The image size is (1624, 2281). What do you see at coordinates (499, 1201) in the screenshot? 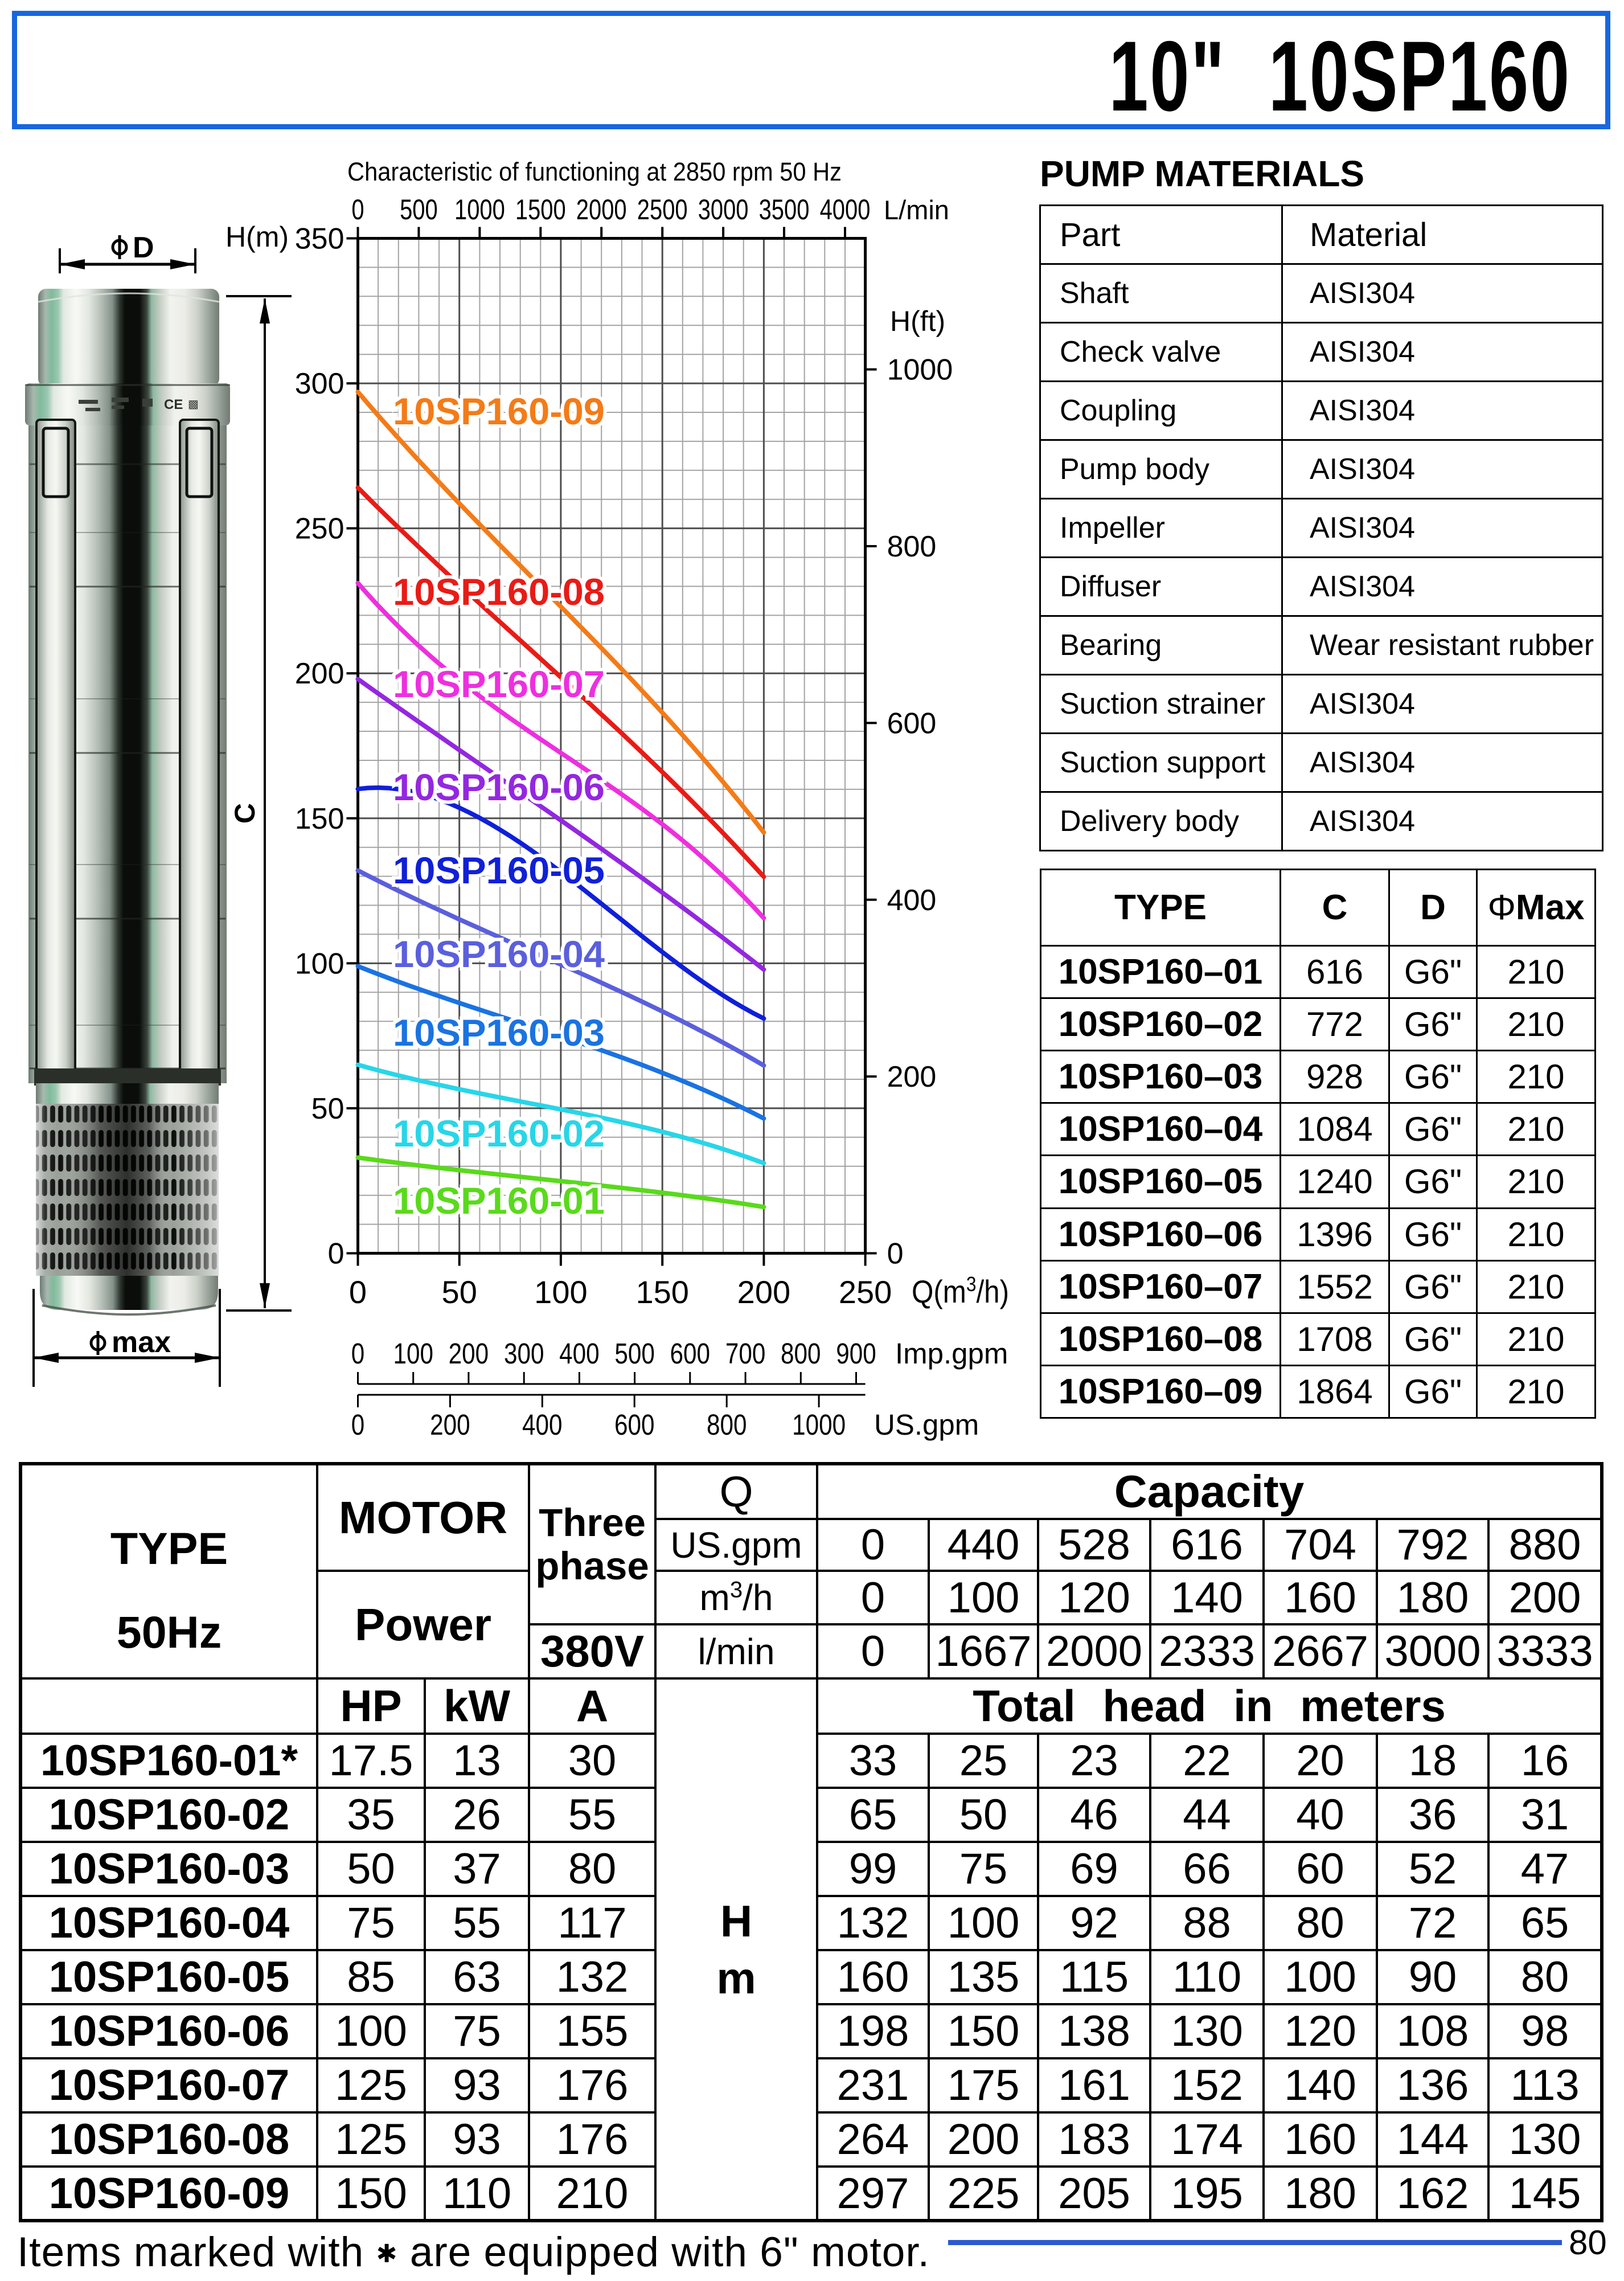
I see `svg-text: 10SP160-01` at bounding box center [499, 1201].